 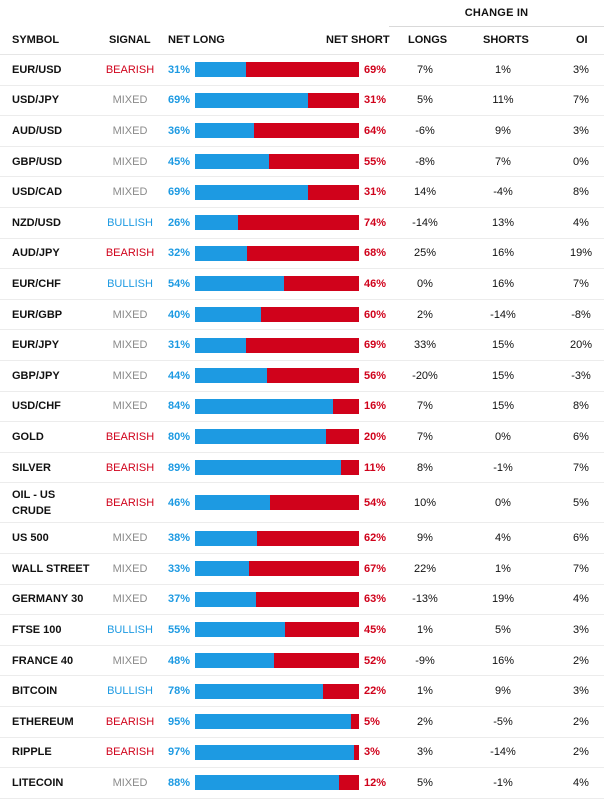 I want to click on net-long-cell: 33%, so click(x=179, y=568).